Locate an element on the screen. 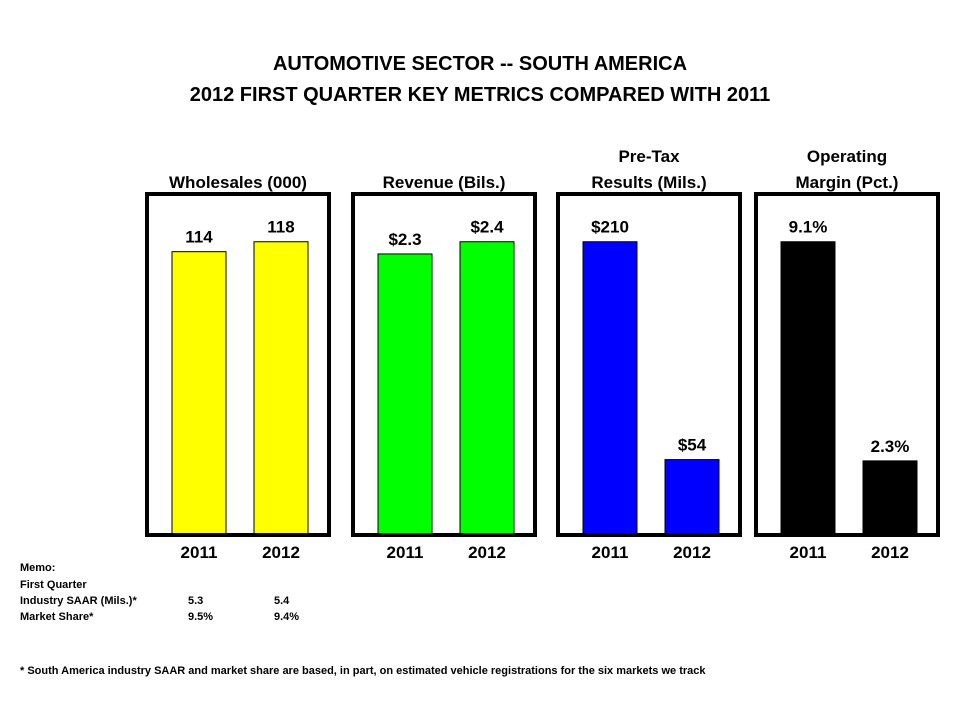  memo-cell: 5.4 is located at coordinates (282, 601).